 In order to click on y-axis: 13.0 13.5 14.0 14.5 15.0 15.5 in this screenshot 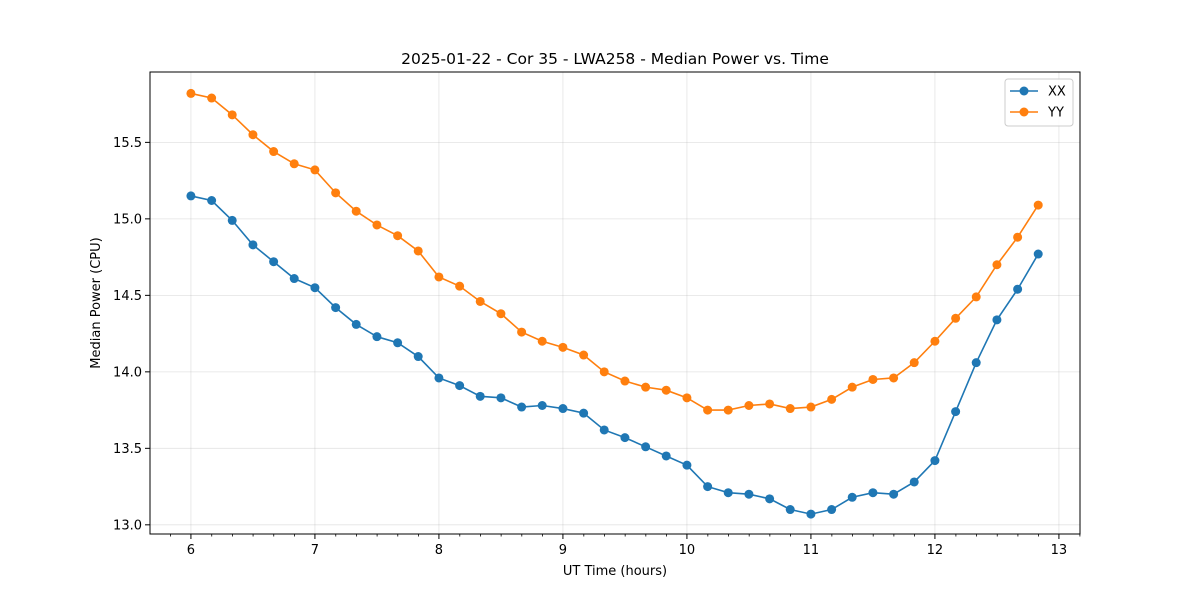, I will do `click(131, 334)`.